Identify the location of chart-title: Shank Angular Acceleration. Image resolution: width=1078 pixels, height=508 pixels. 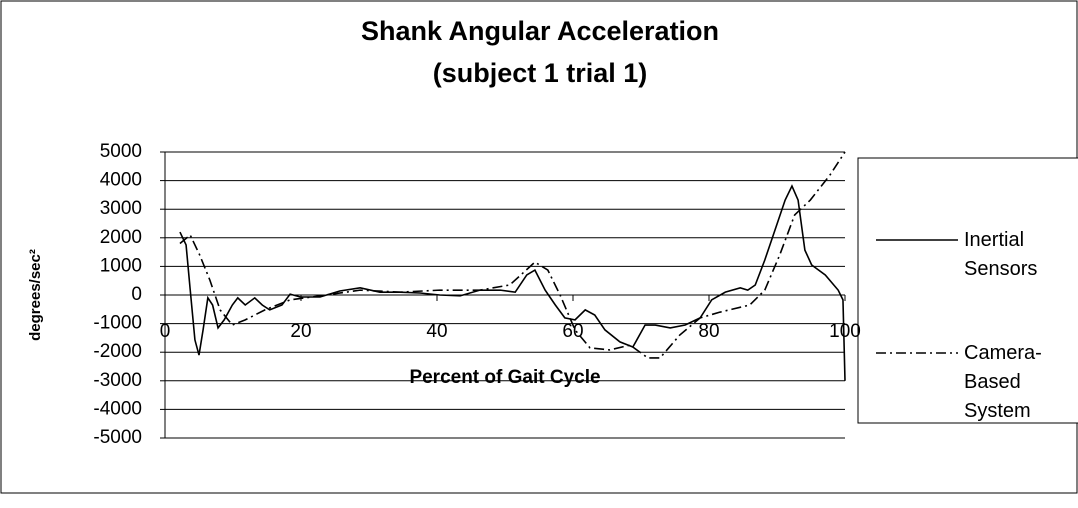
(540, 31).